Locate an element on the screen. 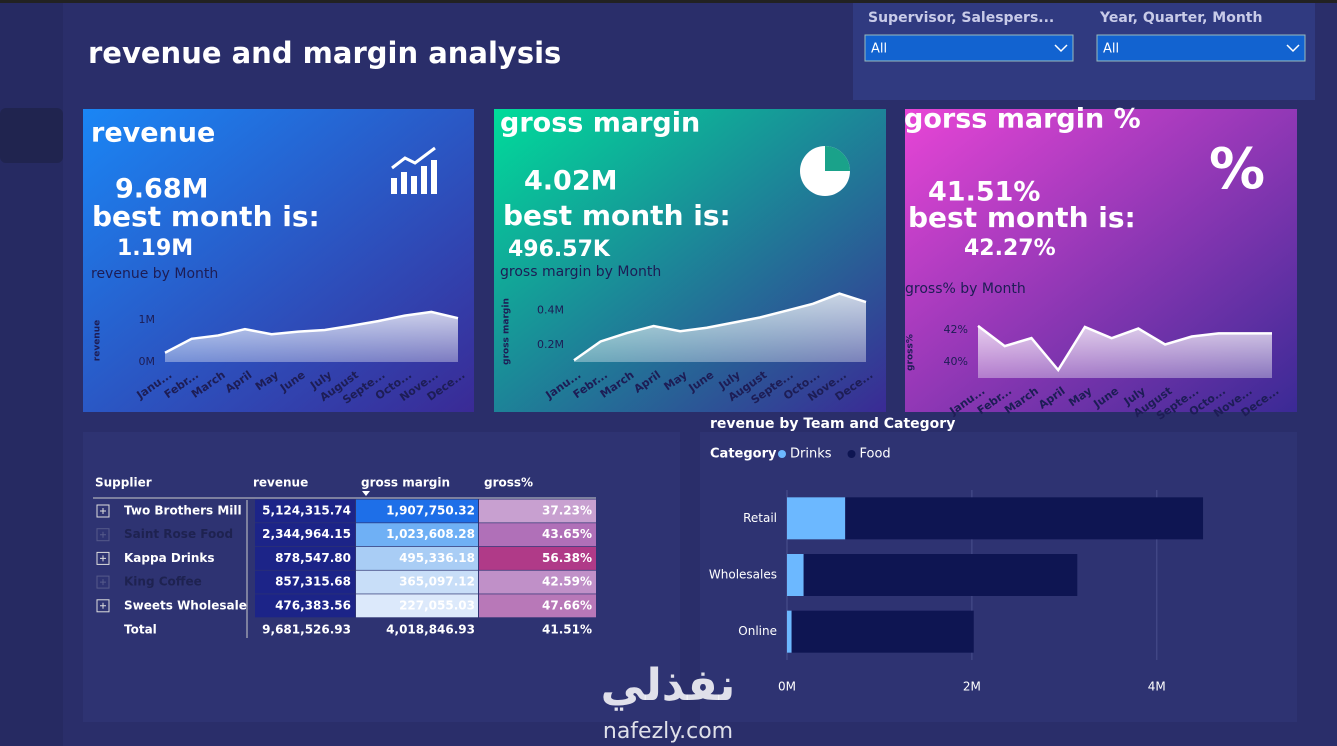  dropdown-value: All is located at coordinates (879, 49).